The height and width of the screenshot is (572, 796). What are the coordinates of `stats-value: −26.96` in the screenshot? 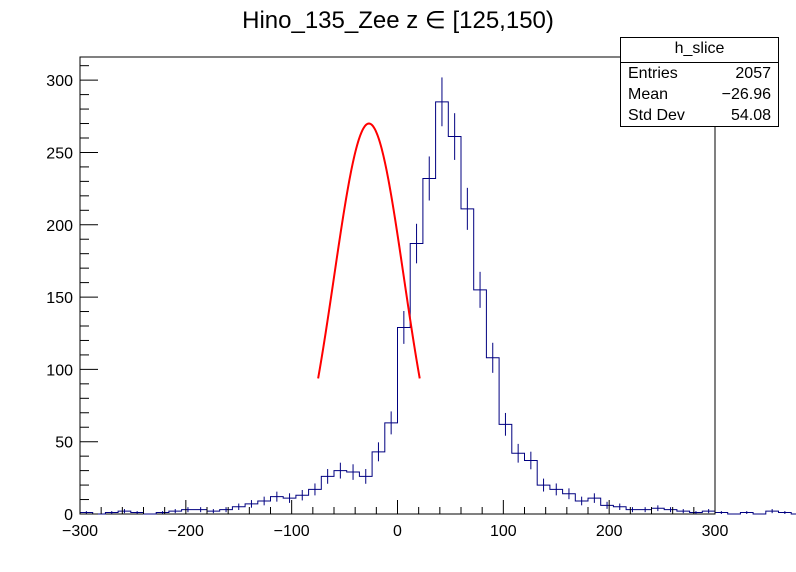 It's located at (746, 94).